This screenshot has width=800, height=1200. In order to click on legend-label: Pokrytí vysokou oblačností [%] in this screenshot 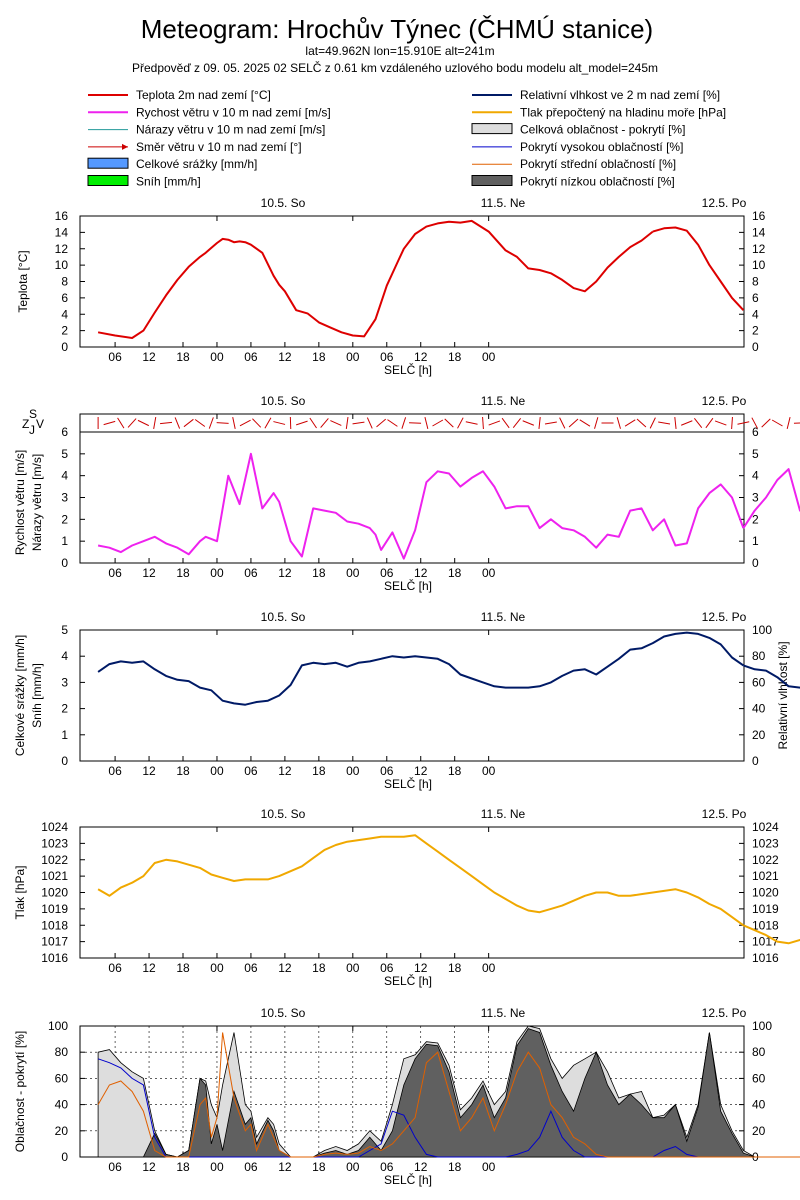, I will do `click(601, 147)`.